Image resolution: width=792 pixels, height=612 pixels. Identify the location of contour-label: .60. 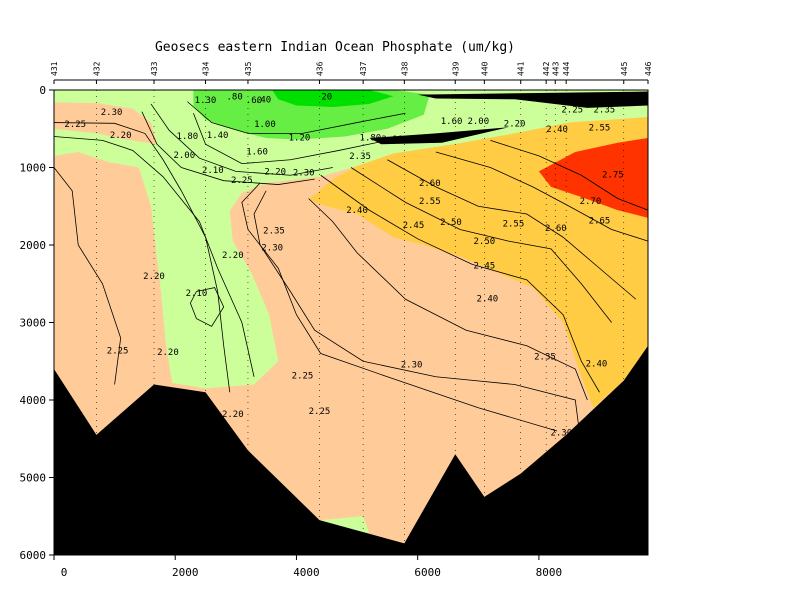
(254, 101).